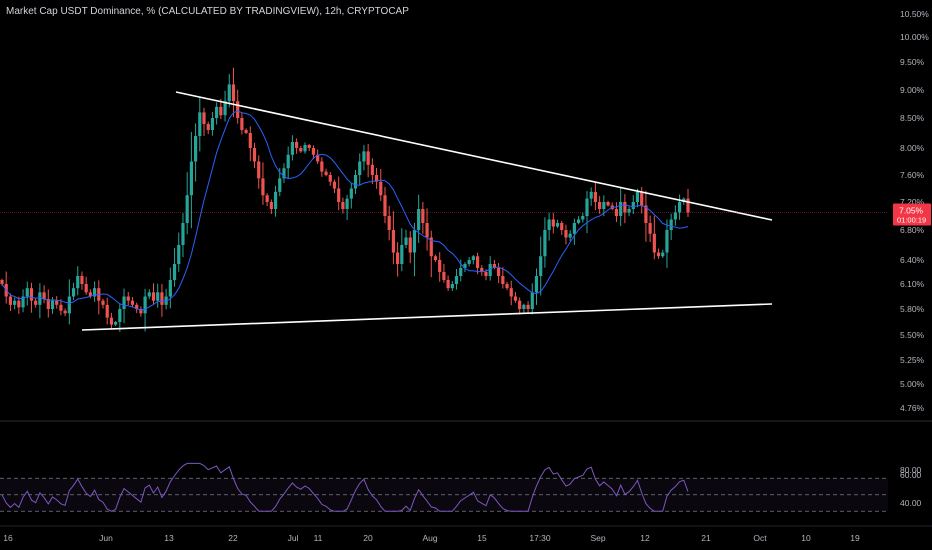 The width and height of the screenshot is (932, 550). I want to click on price-axis-tick-label: 5.50%, so click(912, 335).